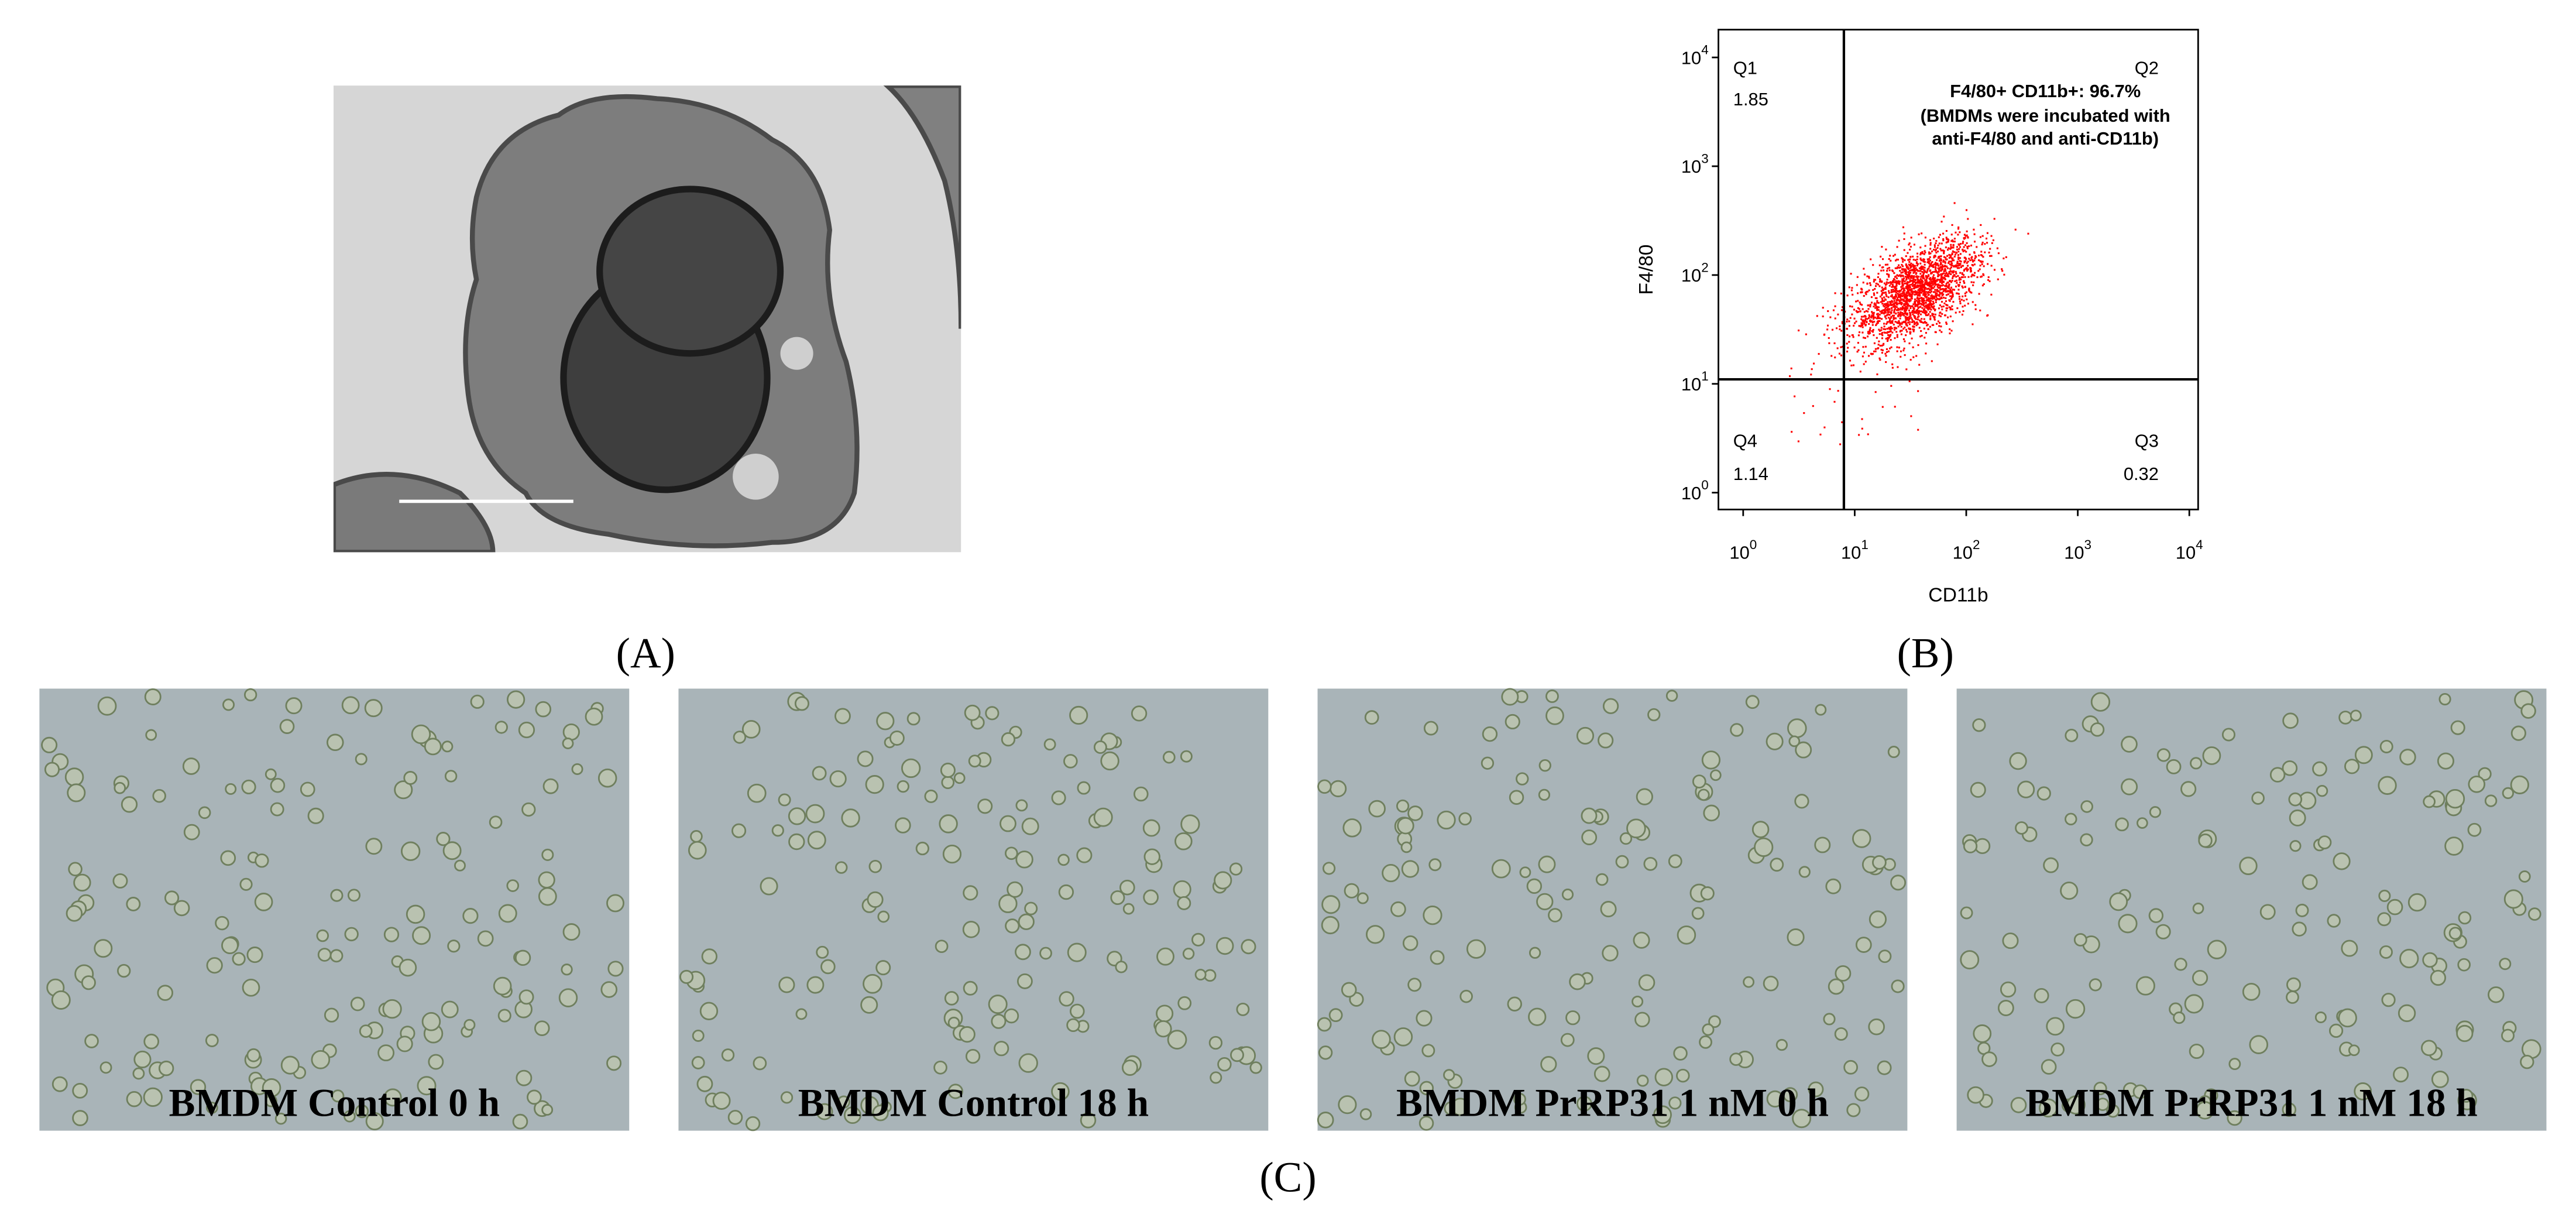 This screenshot has height=1231, width=2576. I want to click on tem-image, so click(647, 319).